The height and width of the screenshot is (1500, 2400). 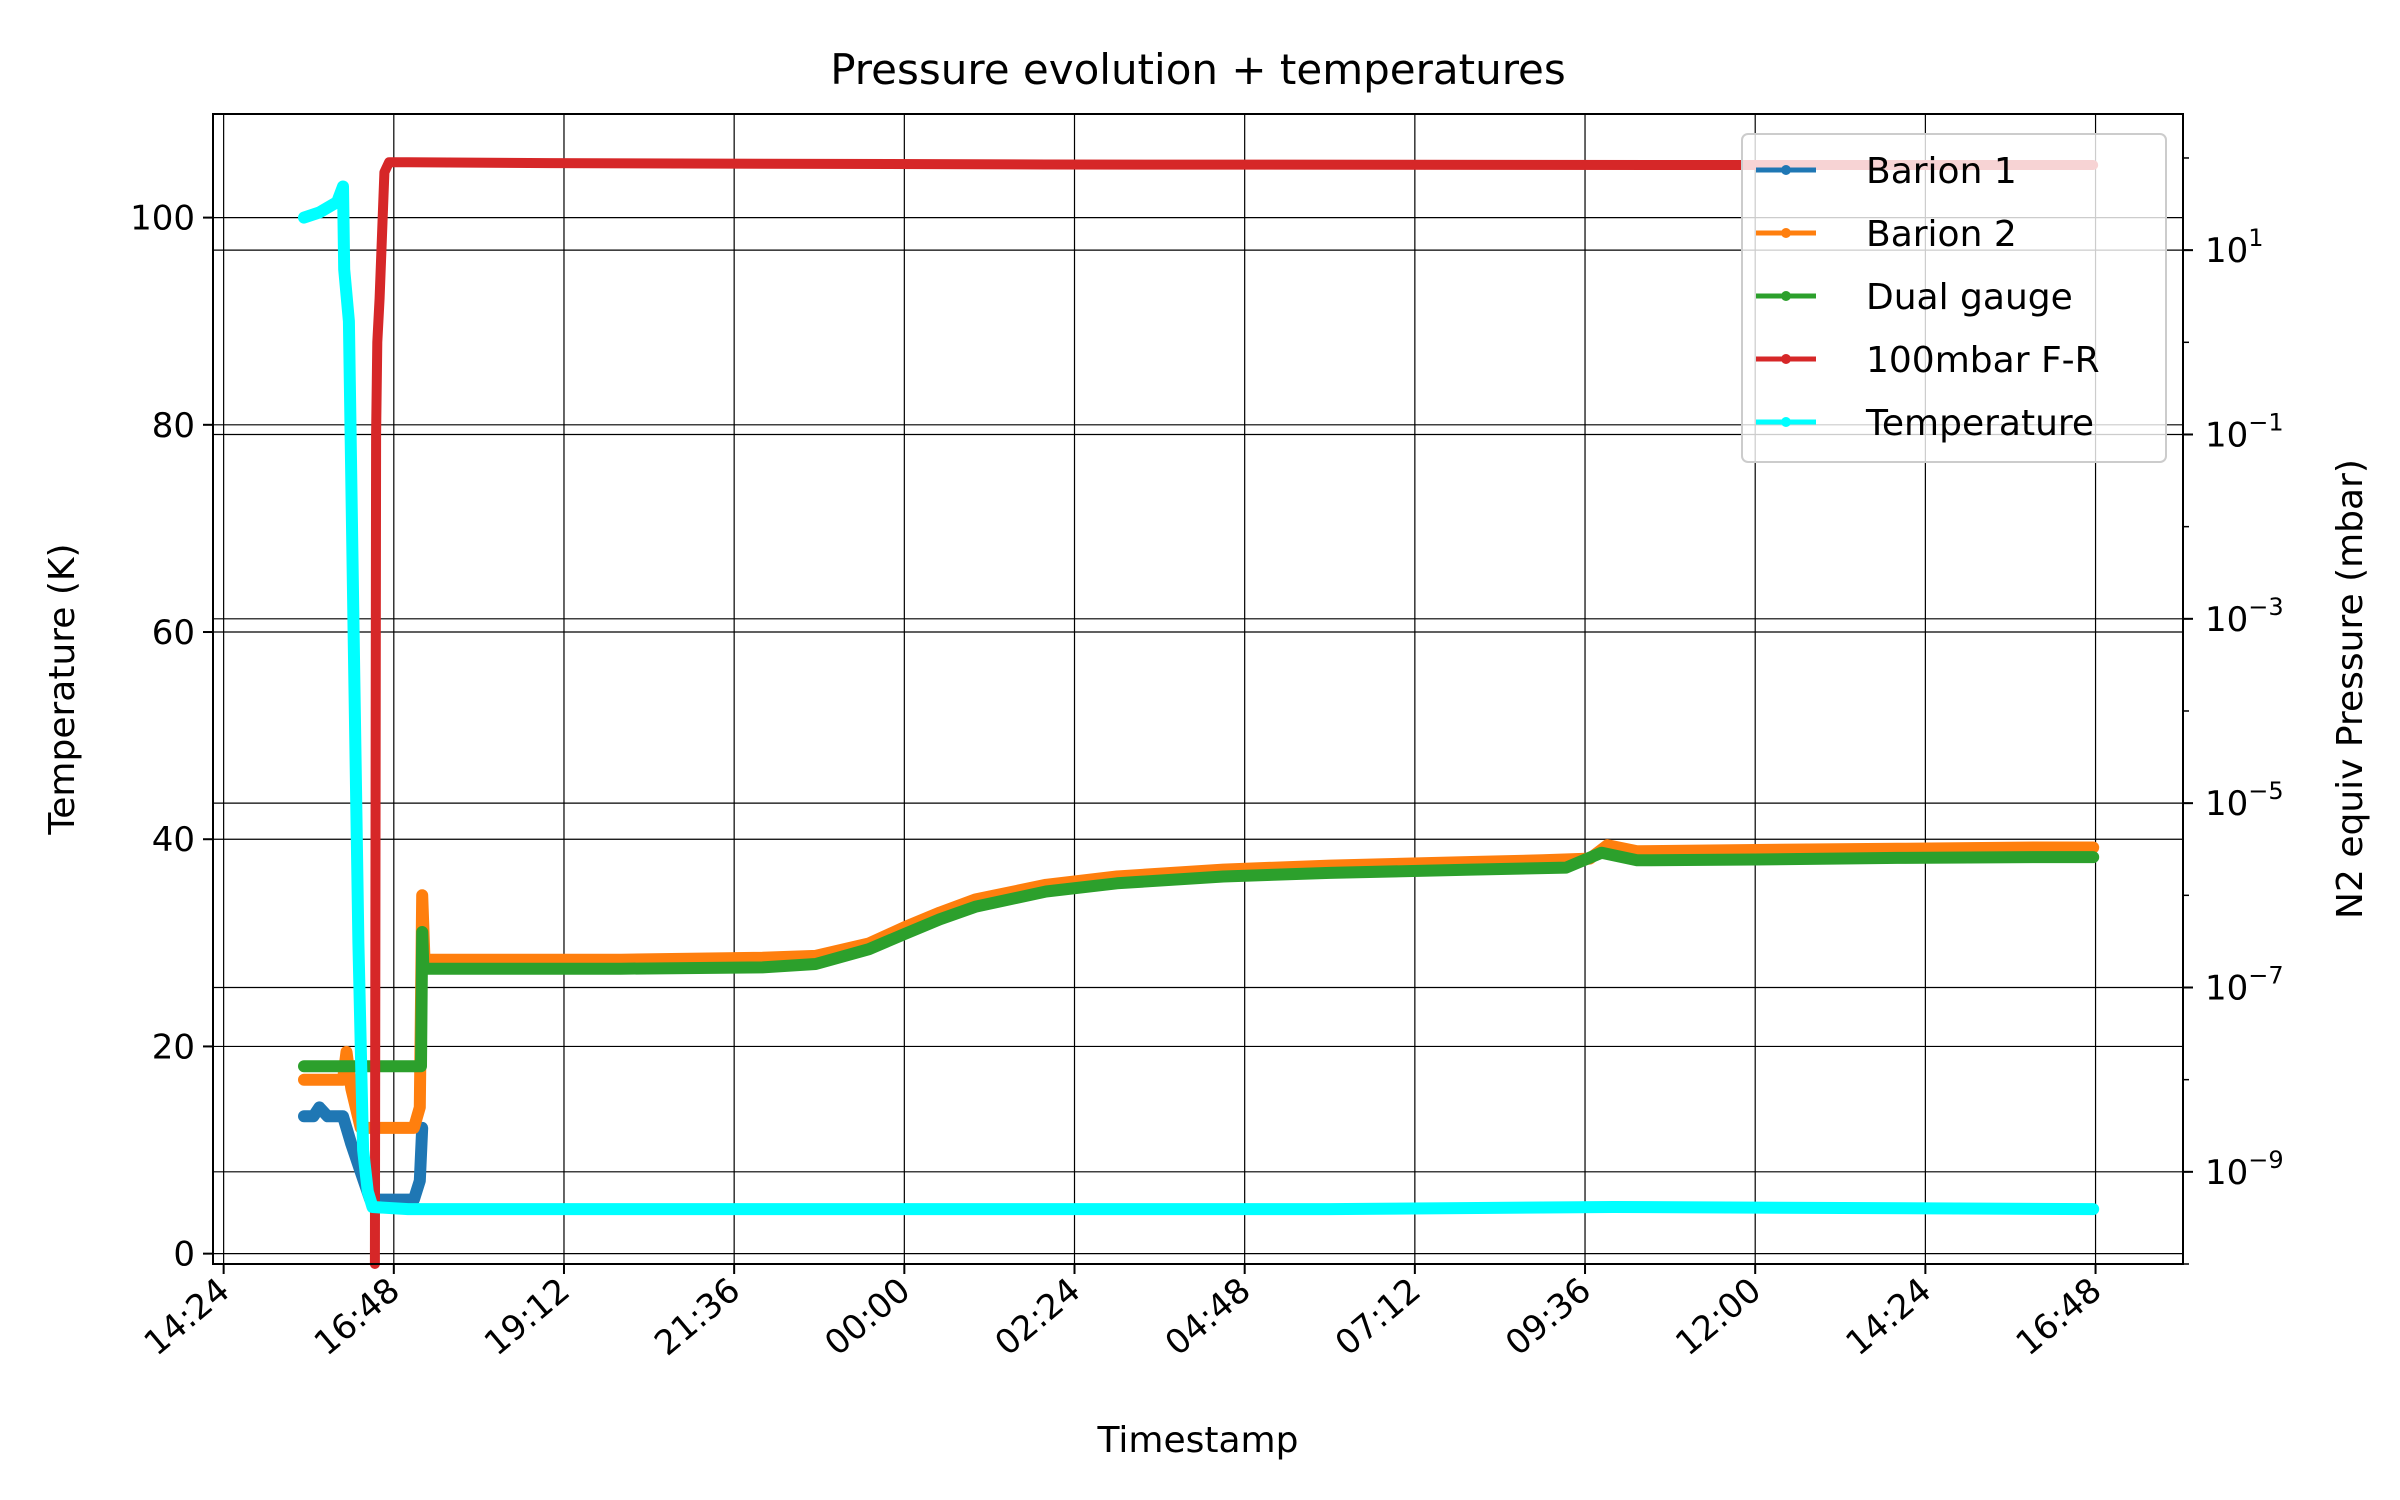 What do you see at coordinates (2244, 800) in the screenshot?
I see `y-right-tick-label: 10⁻⁵` at bounding box center [2244, 800].